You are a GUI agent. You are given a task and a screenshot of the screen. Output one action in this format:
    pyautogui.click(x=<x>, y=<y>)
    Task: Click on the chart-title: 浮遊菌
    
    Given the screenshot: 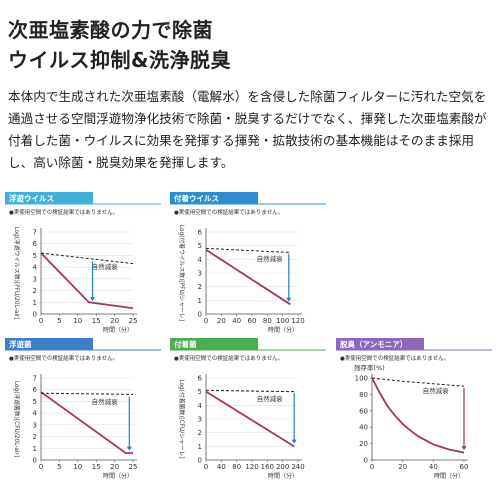 What is the action you would take?
    pyautogui.click(x=20, y=344)
    